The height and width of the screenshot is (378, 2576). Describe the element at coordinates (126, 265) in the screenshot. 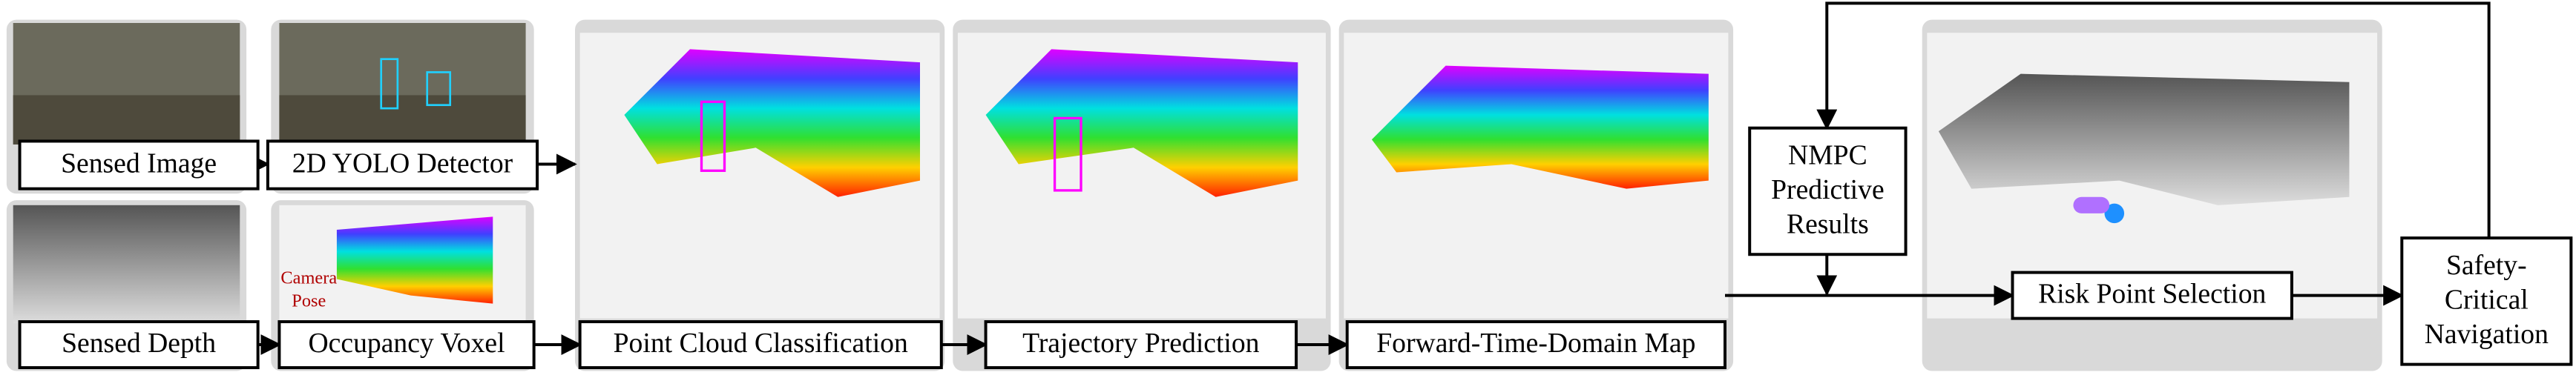

I see `depth-image` at that location.